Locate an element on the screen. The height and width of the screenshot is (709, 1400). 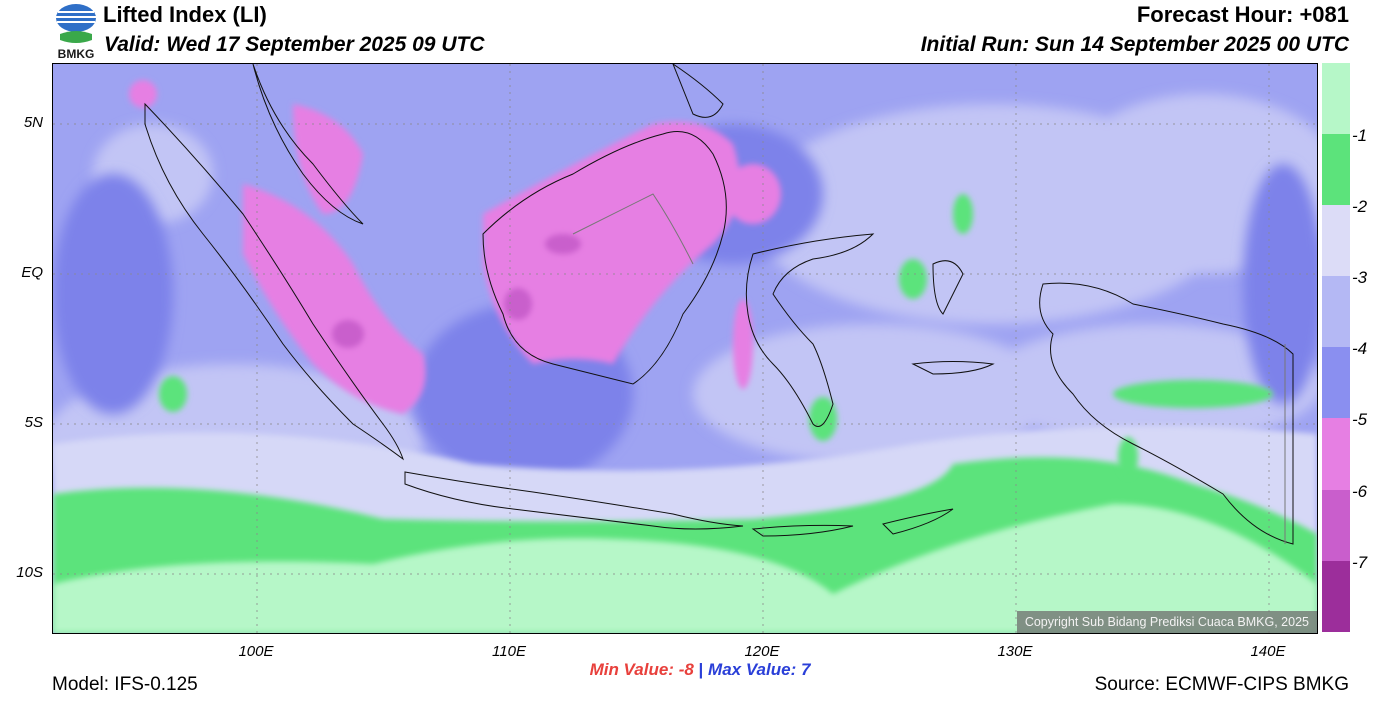
colorbar-label: -7 is located at coordinates (1360, 562).